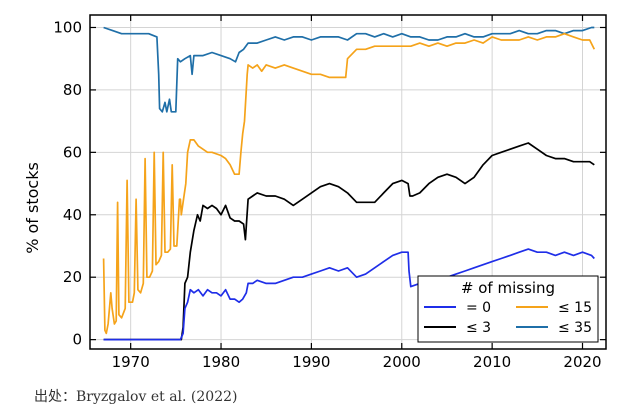 The width and height of the screenshot is (626, 418). Describe the element at coordinates (575, 328) in the screenshot. I see `legend-label-4: ≤ 35` at that location.